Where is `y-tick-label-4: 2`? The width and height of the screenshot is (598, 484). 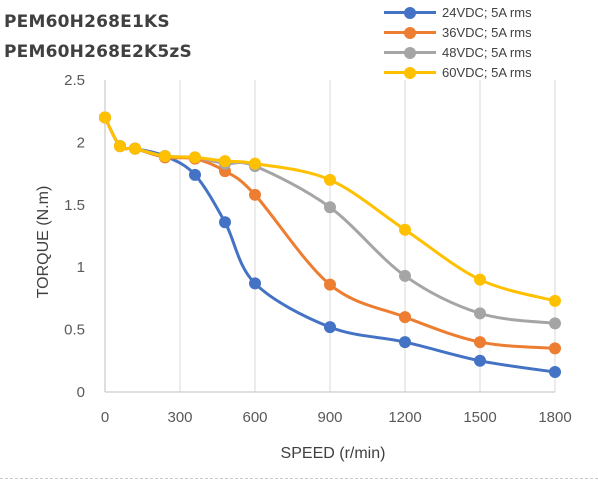 y-tick-label-4: 2 is located at coordinates (81, 142).